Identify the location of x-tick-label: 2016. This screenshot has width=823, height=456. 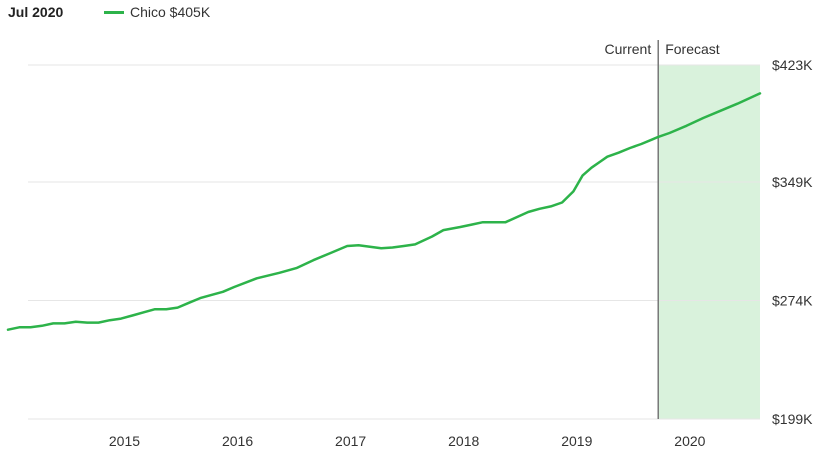
(237, 441).